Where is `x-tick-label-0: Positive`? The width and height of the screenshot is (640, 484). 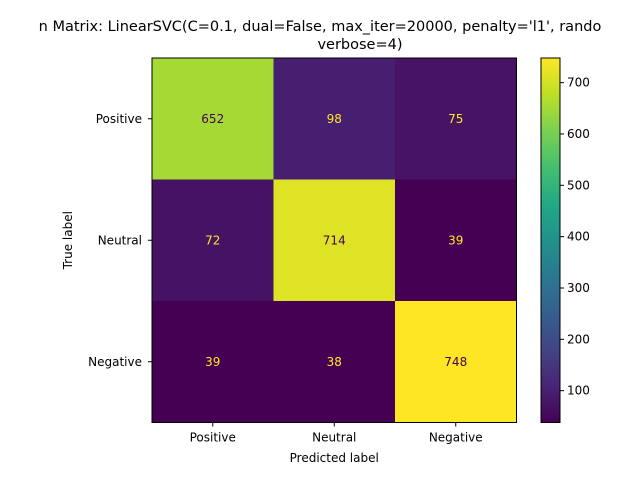 x-tick-label-0: Positive is located at coordinates (213, 438).